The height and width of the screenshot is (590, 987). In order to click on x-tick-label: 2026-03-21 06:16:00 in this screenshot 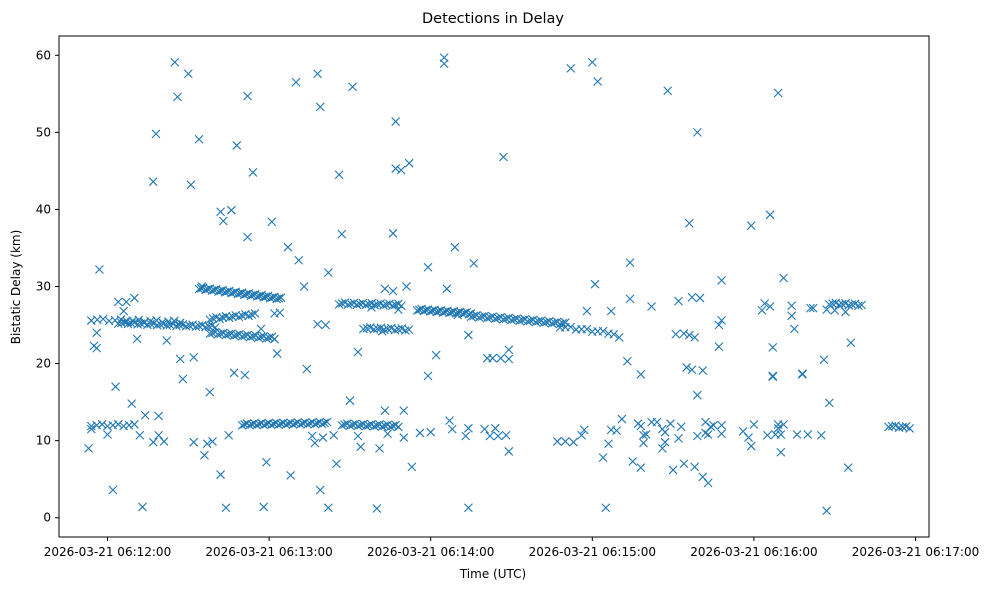, I will do `click(753, 552)`.